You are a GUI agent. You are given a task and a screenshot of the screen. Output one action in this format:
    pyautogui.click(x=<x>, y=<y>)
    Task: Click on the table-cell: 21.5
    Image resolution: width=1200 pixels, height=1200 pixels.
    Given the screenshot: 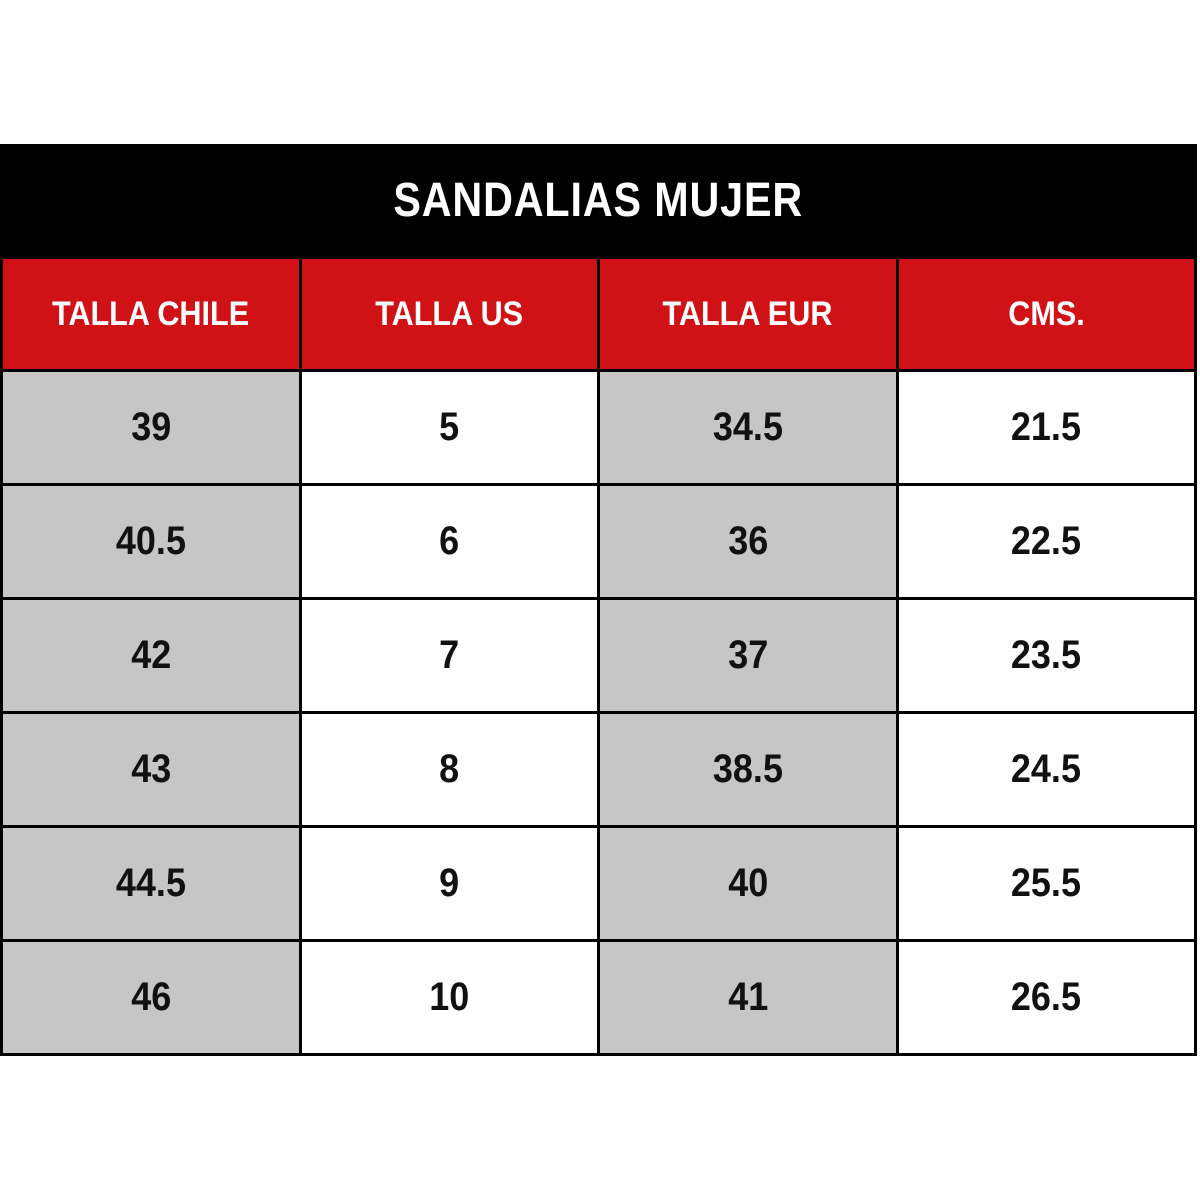 What is the action you would take?
    pyautogui.click(x=1046, y=427)
    